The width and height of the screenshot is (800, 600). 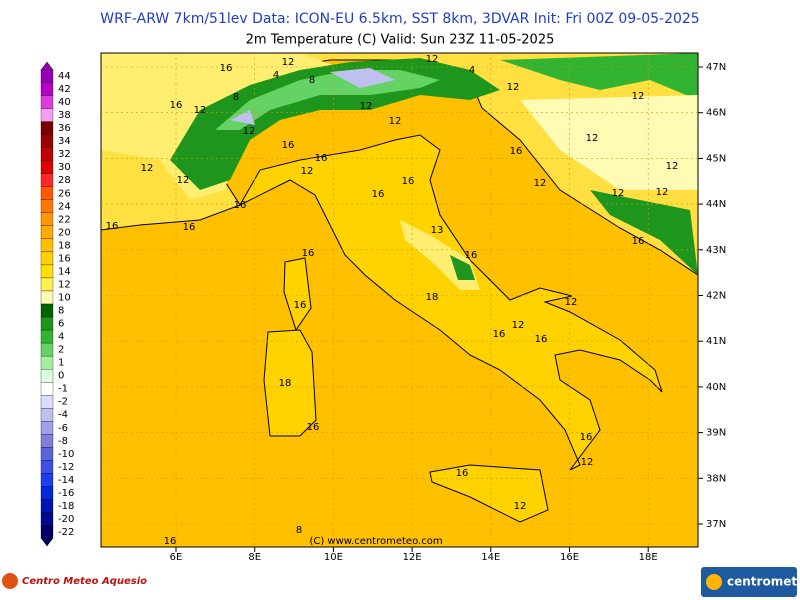 What do you see at coordinates (490, 557) in the screenshot?
I see `lon-label: 14E` at bounding box center [490, 557].